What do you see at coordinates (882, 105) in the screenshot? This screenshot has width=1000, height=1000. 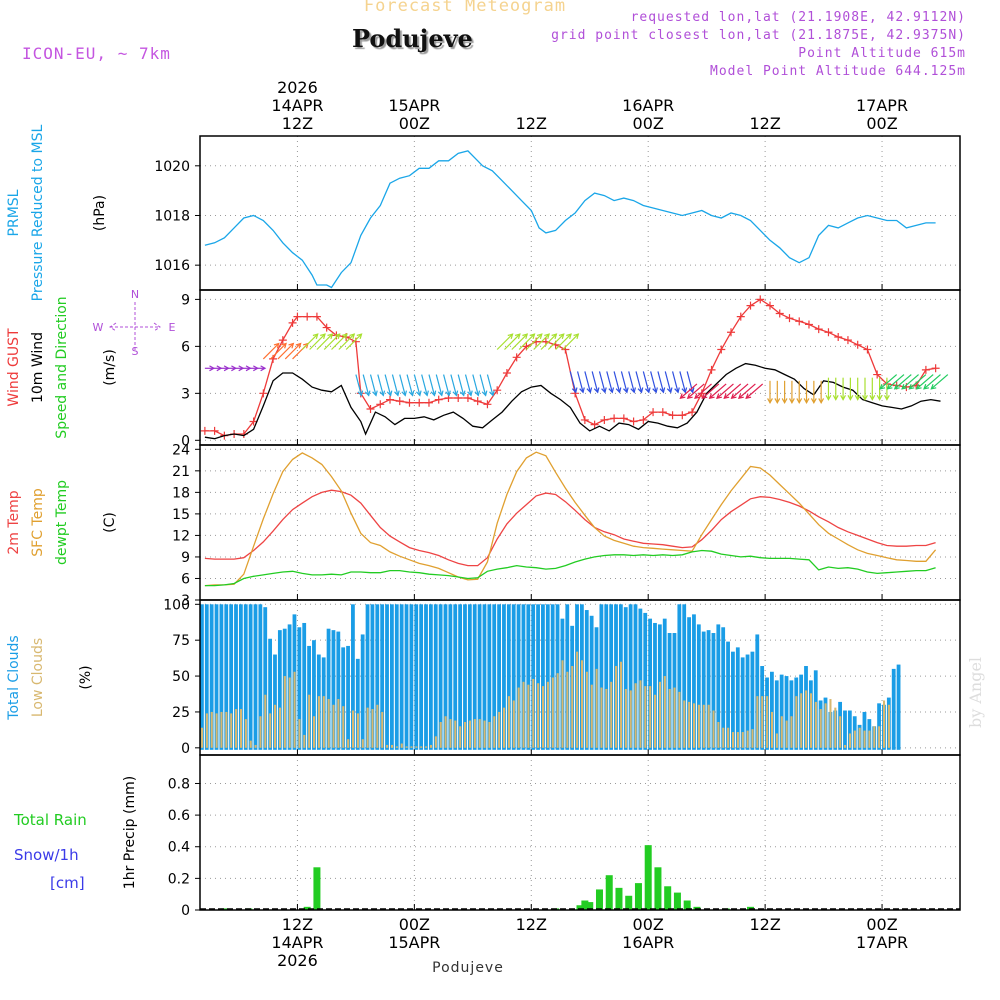 I see `top-time-label: 17APR` at bounding box center [882, 105].